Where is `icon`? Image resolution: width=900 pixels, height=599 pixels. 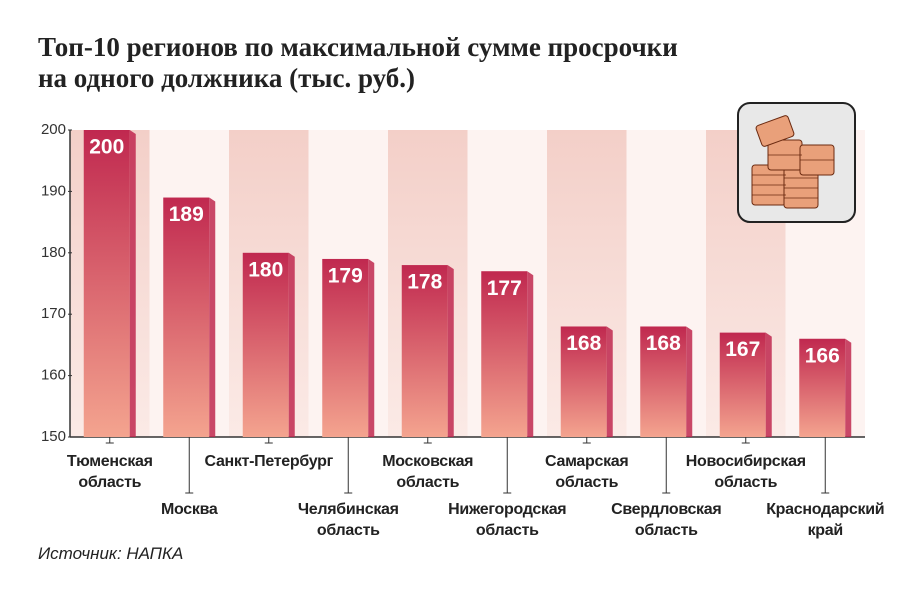
icon is located at coordinates (796, 162).